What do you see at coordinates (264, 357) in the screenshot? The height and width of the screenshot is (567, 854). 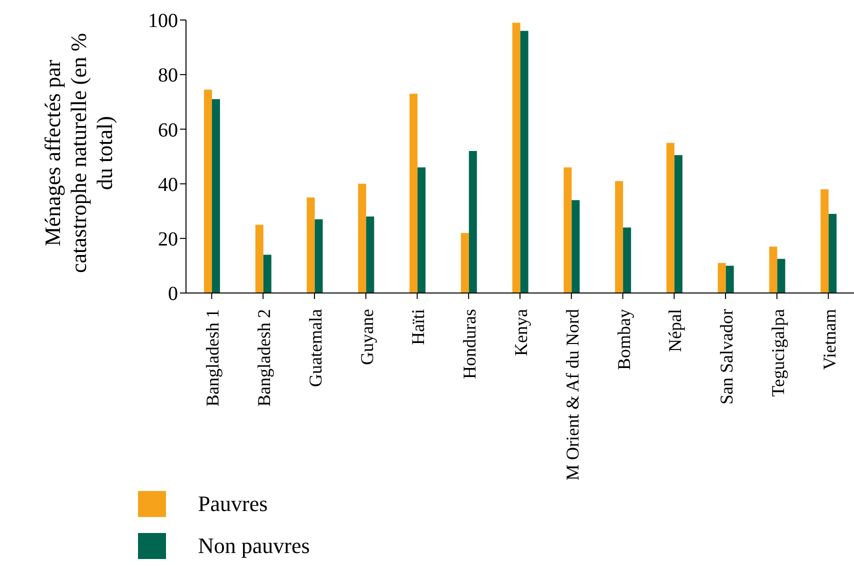 I see `x-tick-label: Bangladesh 2` at bounding box center [264, 357].